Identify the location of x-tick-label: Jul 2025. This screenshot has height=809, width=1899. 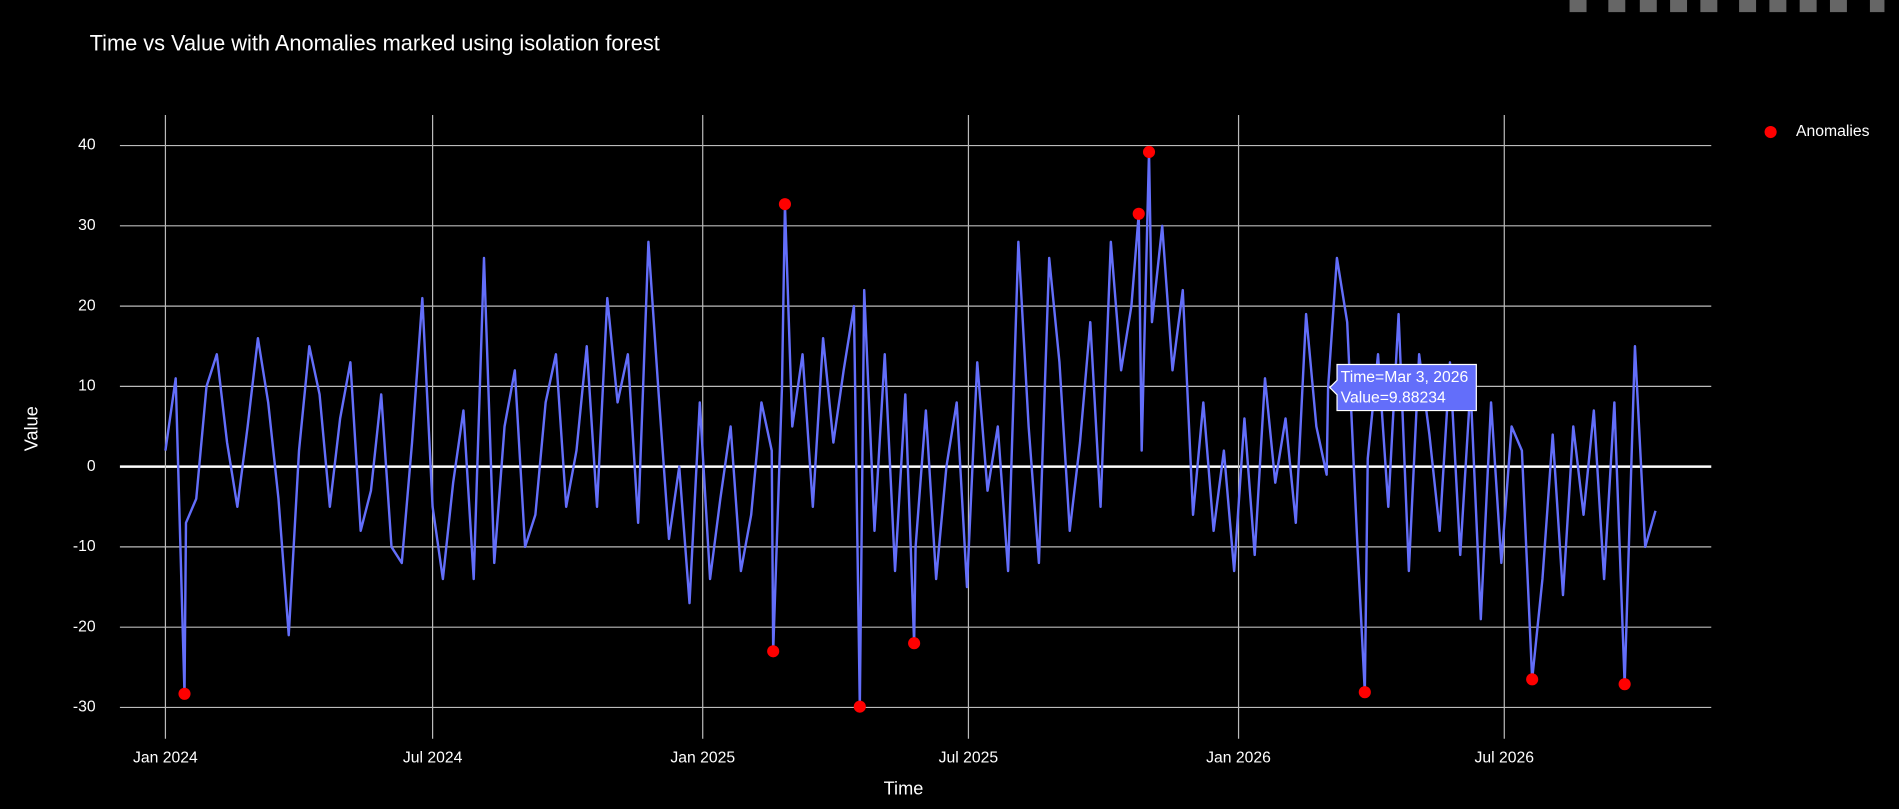
(969, 757).